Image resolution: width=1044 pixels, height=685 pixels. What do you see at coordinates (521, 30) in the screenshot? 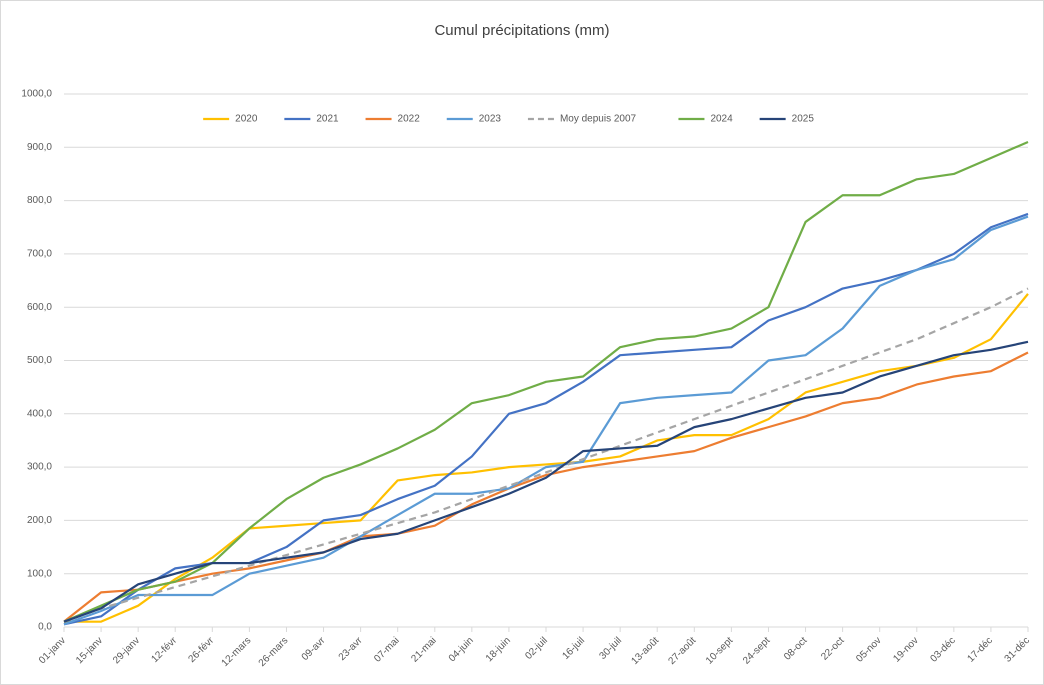
I see `chart-title: Cumul précipitations (mm)` at bounding box center [521, 30].